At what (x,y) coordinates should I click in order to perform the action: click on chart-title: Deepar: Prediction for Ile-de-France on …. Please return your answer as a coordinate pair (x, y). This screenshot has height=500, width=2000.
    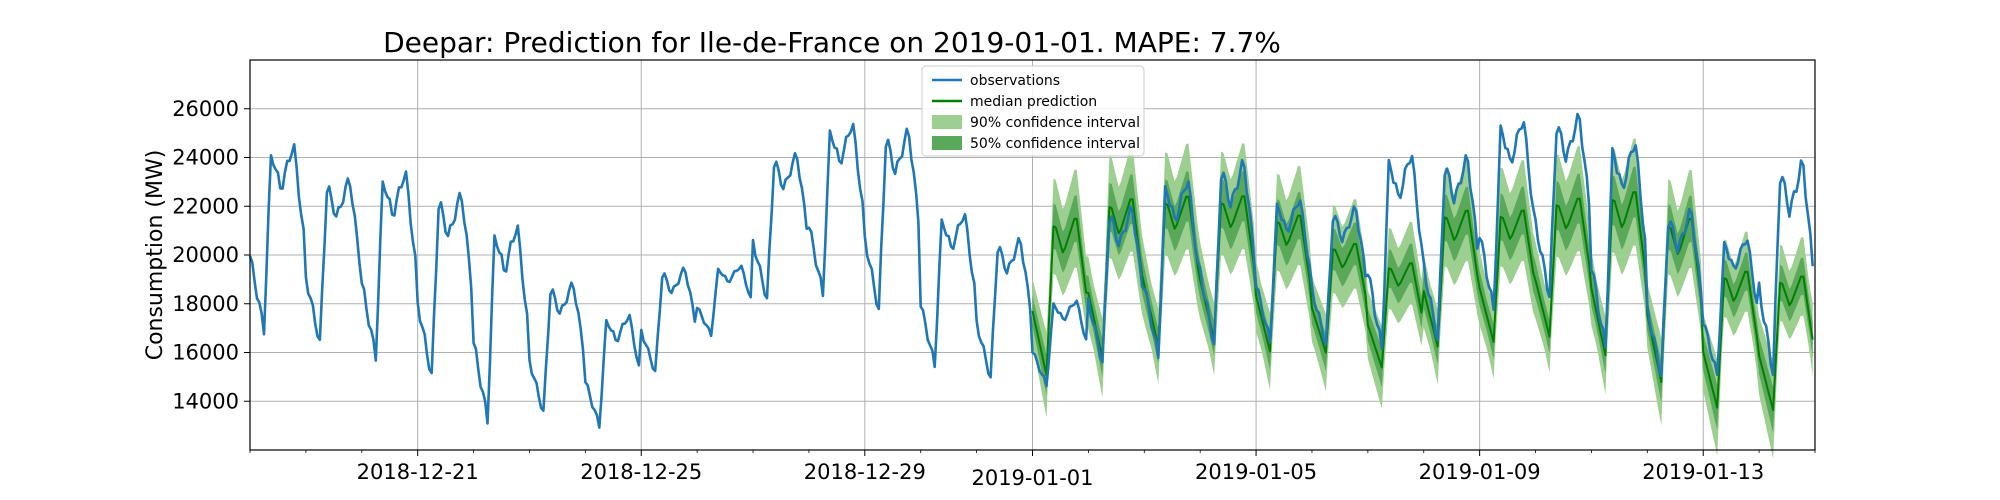
    Looking at the image, I should click on (832, 42).